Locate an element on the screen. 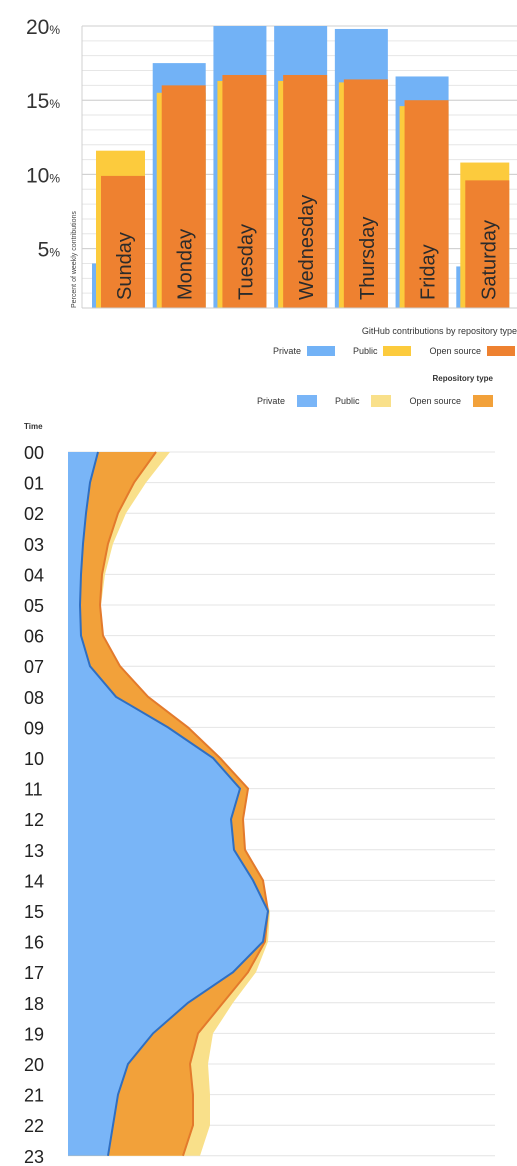 The image size is (517, 1166). y-tick-label: 5% is located at coordinates (49, 250).